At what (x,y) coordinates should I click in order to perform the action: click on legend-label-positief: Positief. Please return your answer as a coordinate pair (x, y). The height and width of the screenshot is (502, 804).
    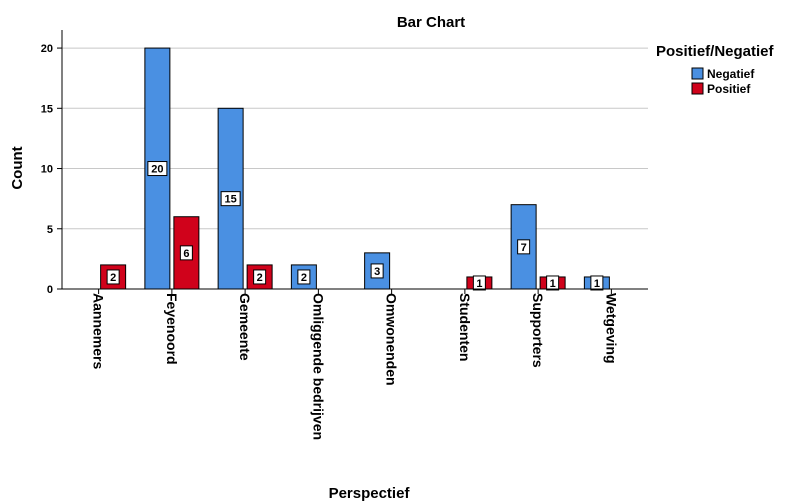
    Looking at the image, I should click on (729, 89).